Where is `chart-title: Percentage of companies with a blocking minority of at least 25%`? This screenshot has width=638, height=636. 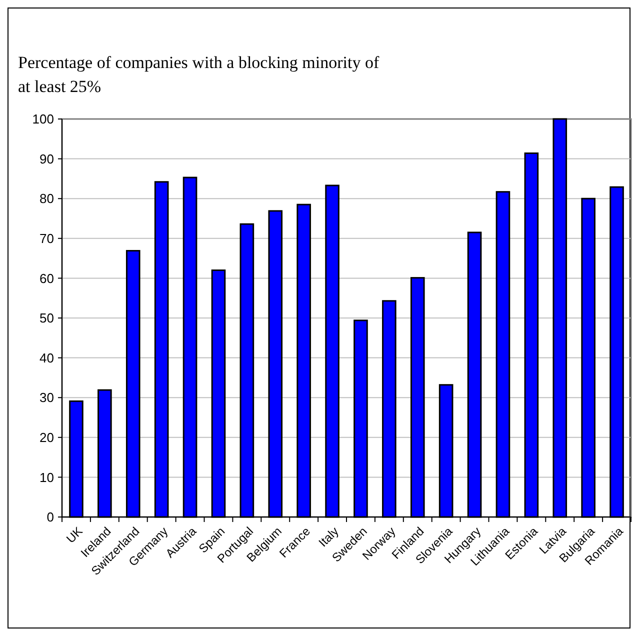 chart-title: Percentage of companies with a blocking minority of at least 25% is located at coordinates (199, 74).